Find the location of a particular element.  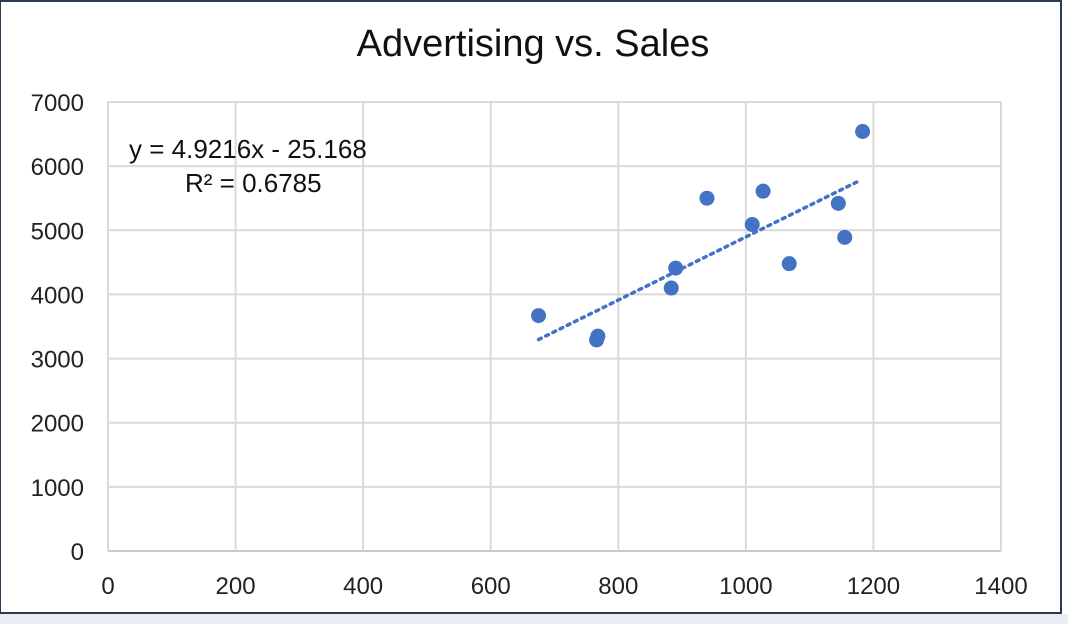

y-tick-label: 3000 is located at coordinates (57, 360).